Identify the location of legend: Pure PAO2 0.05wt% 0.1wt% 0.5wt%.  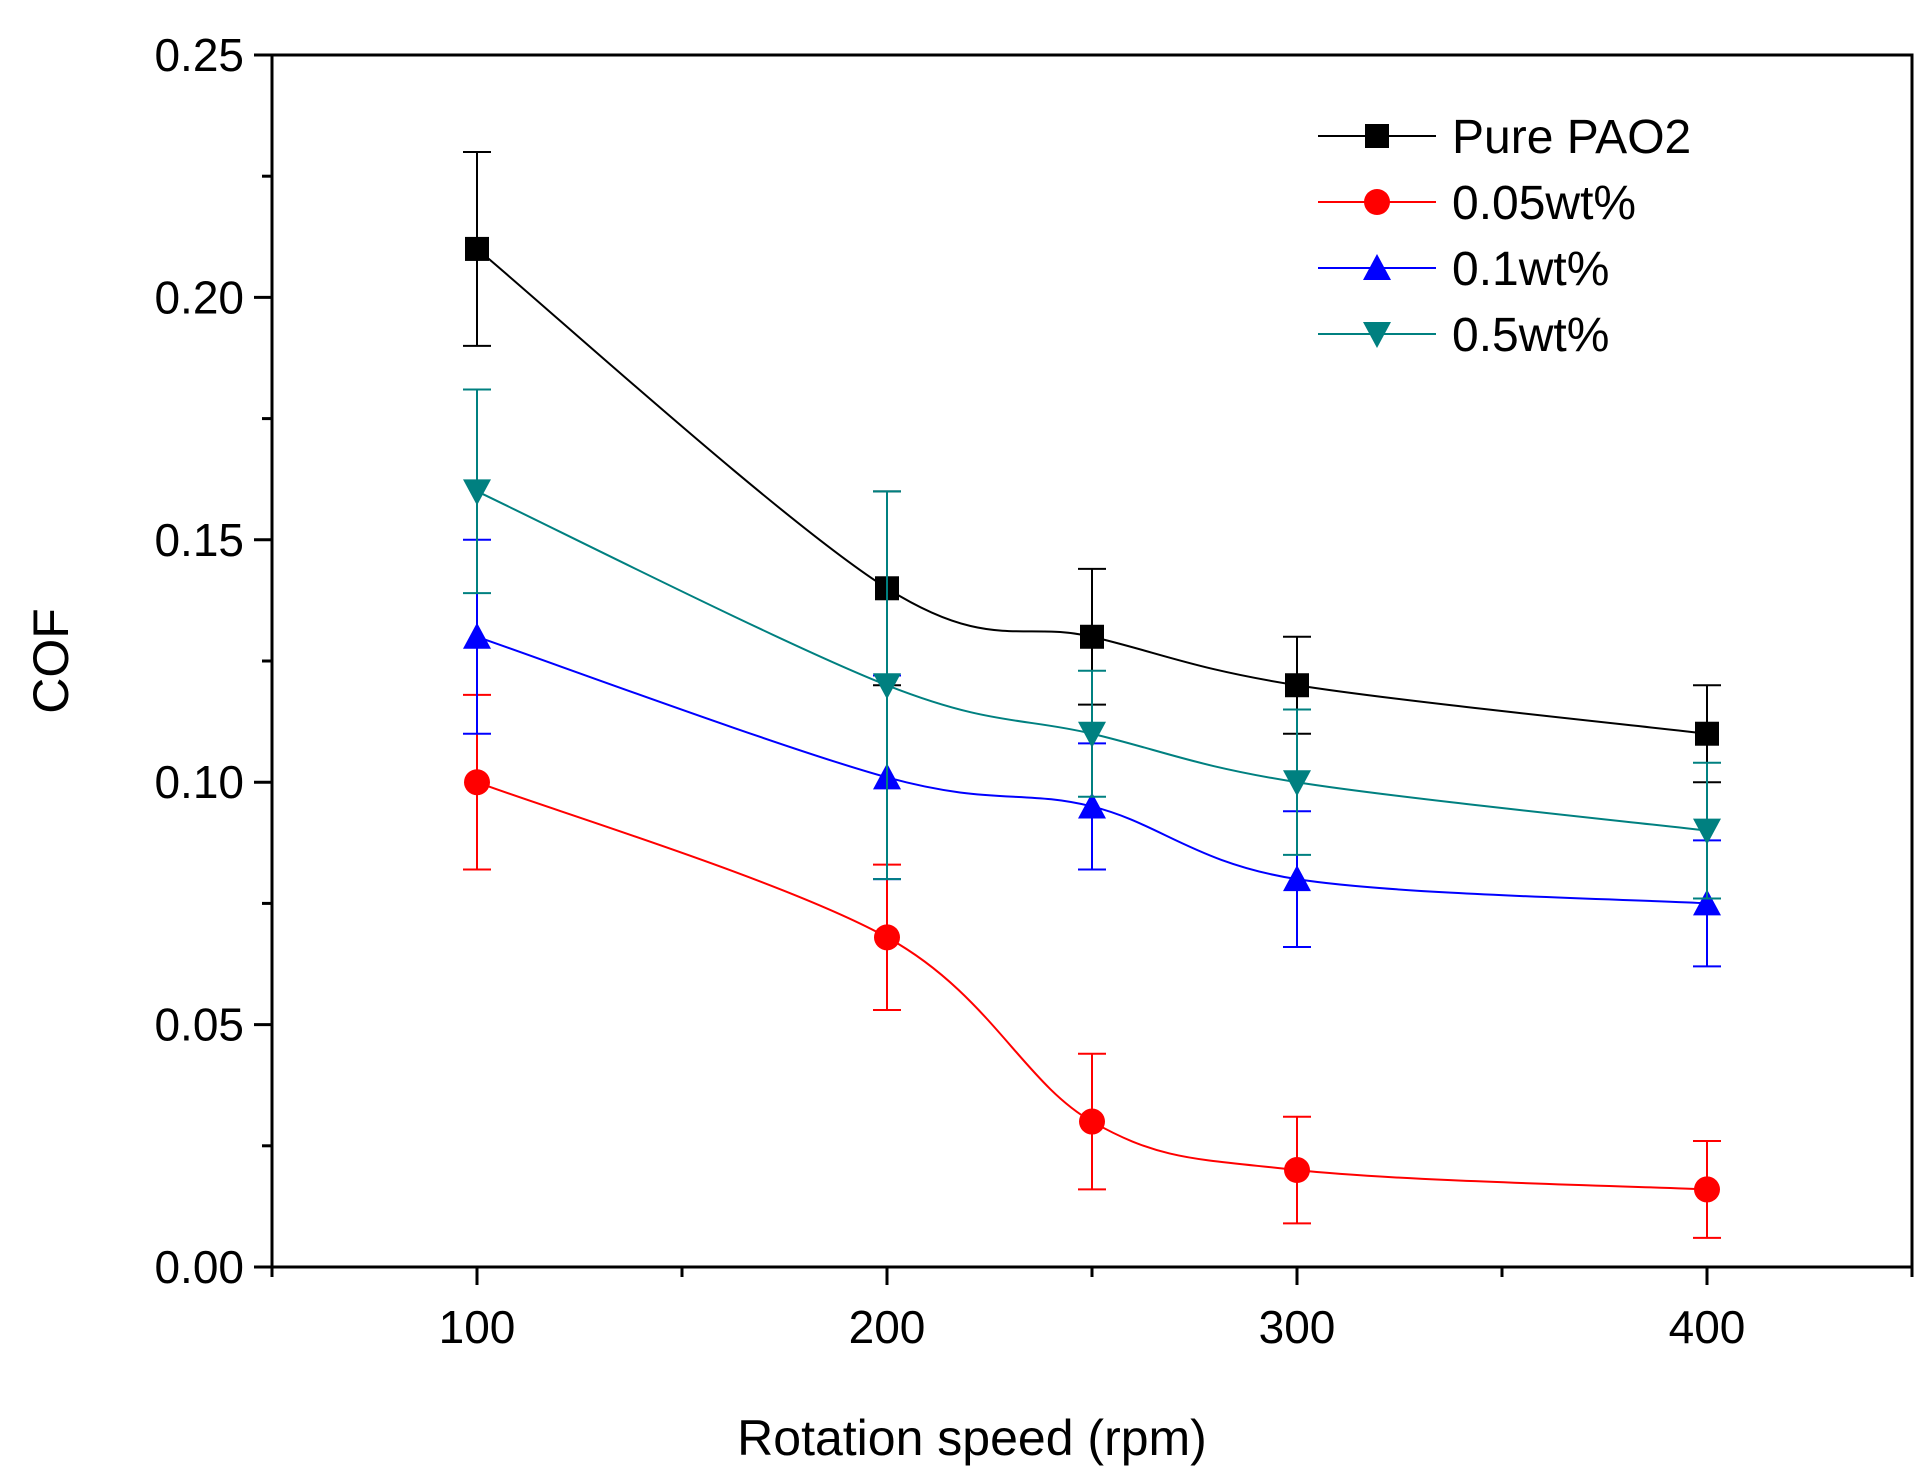
(1504, 236).